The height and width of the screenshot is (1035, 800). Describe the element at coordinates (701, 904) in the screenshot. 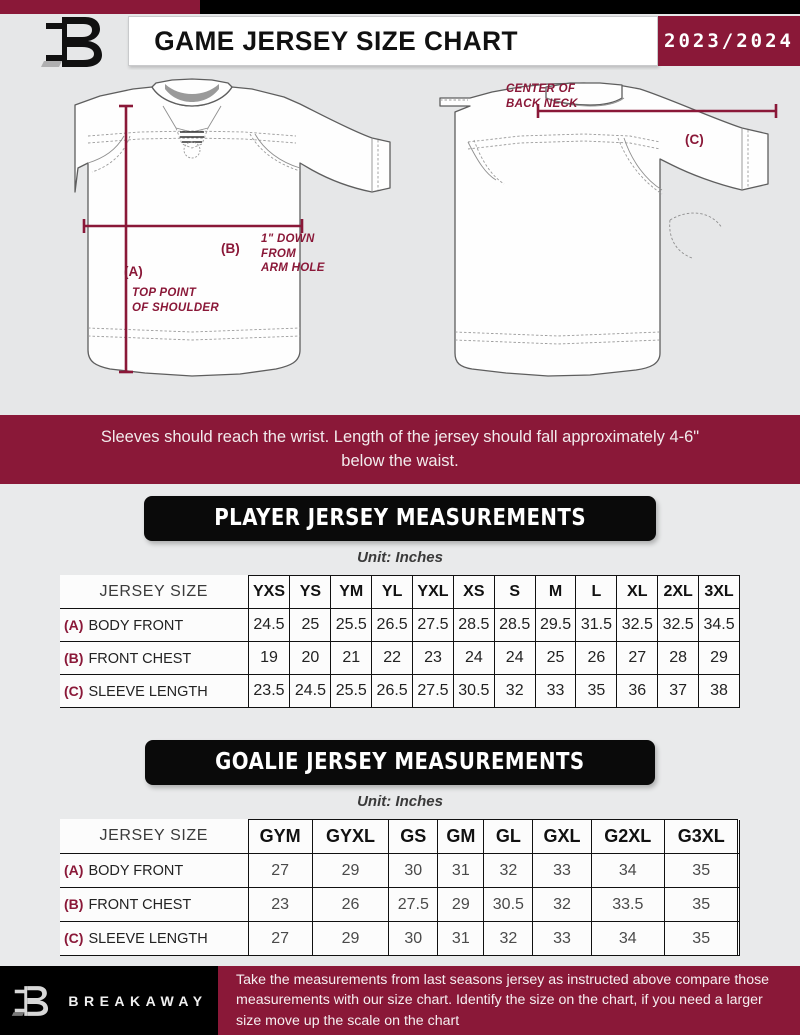

I see `goalie-cell-r1-c7: 35` at that location.